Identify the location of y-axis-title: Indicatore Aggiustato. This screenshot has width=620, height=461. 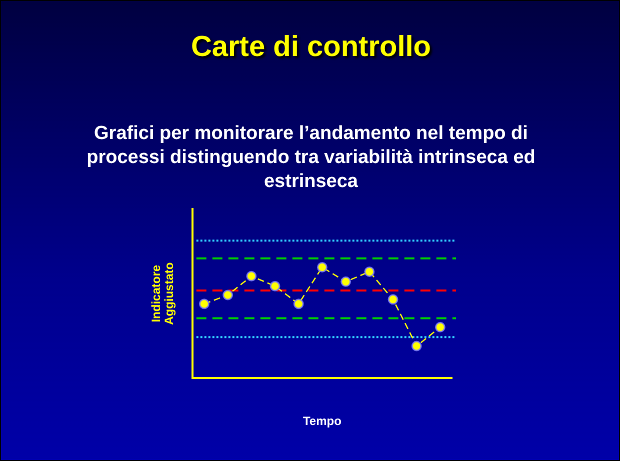
(162, 293).